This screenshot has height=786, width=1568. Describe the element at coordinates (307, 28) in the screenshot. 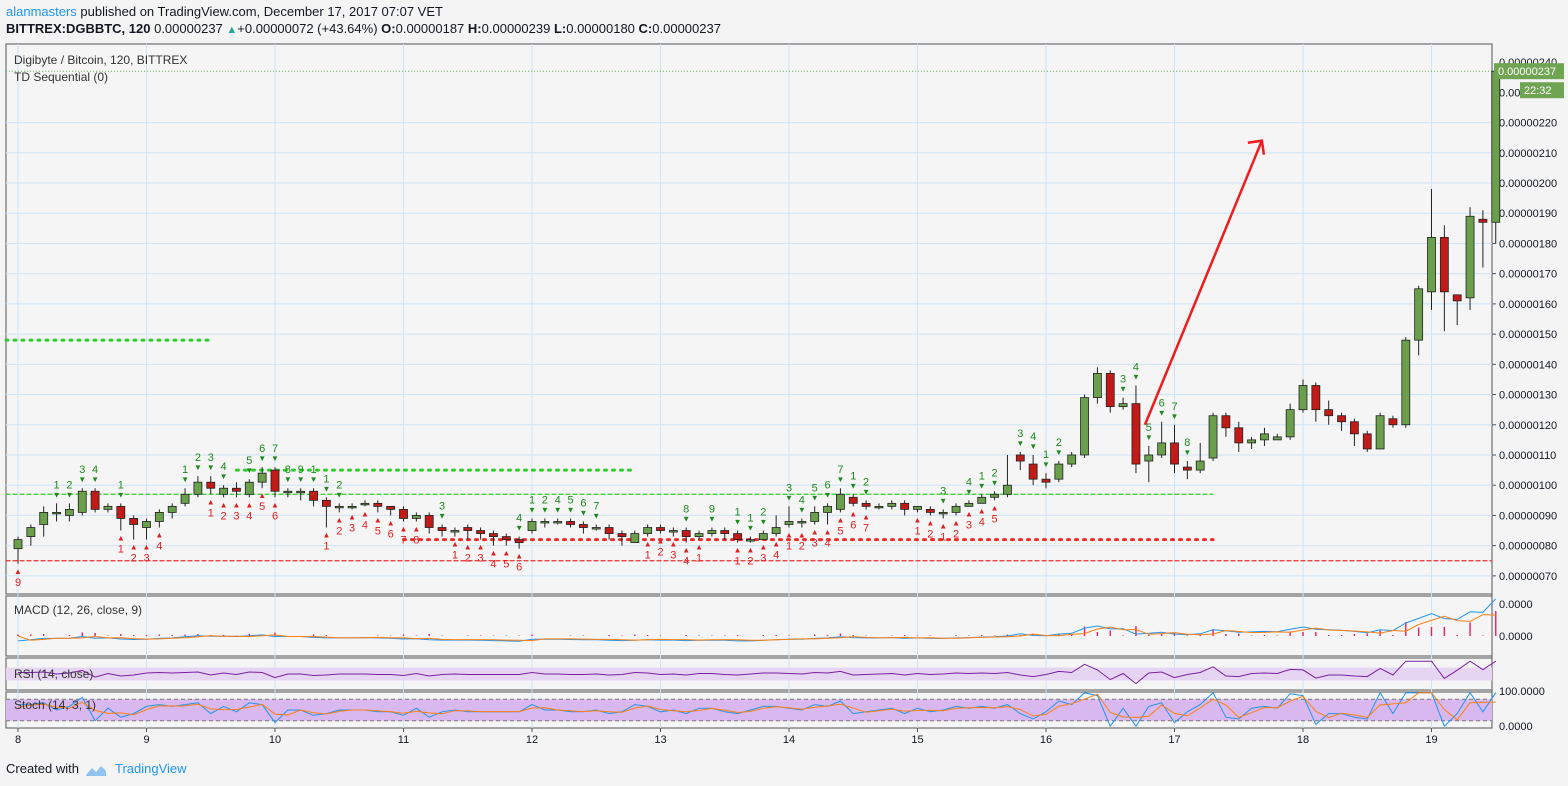

I see `price-change: +0.00000072 (+43.64%)` at that location.